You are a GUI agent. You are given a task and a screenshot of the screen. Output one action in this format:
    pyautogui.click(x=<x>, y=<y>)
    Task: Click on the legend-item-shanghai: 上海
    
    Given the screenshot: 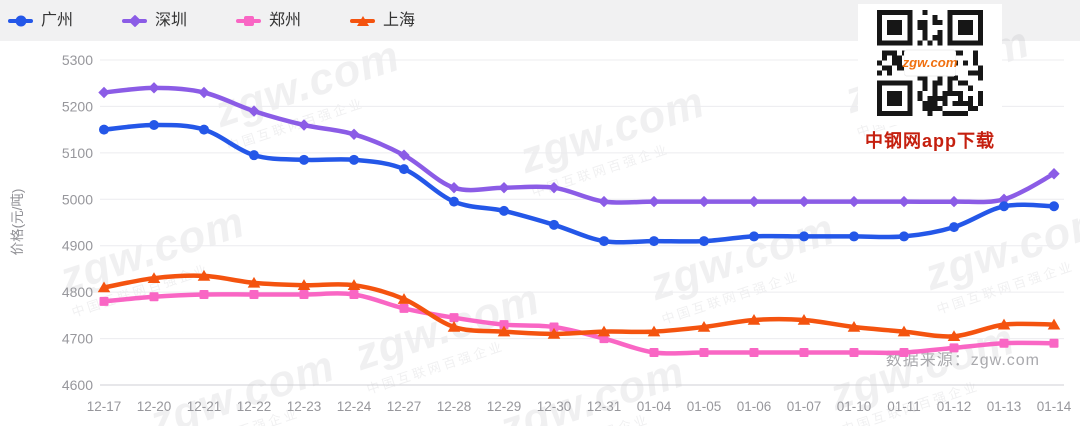 What is the action you would take?
    pyautogui.click(x=383, y=20)
    